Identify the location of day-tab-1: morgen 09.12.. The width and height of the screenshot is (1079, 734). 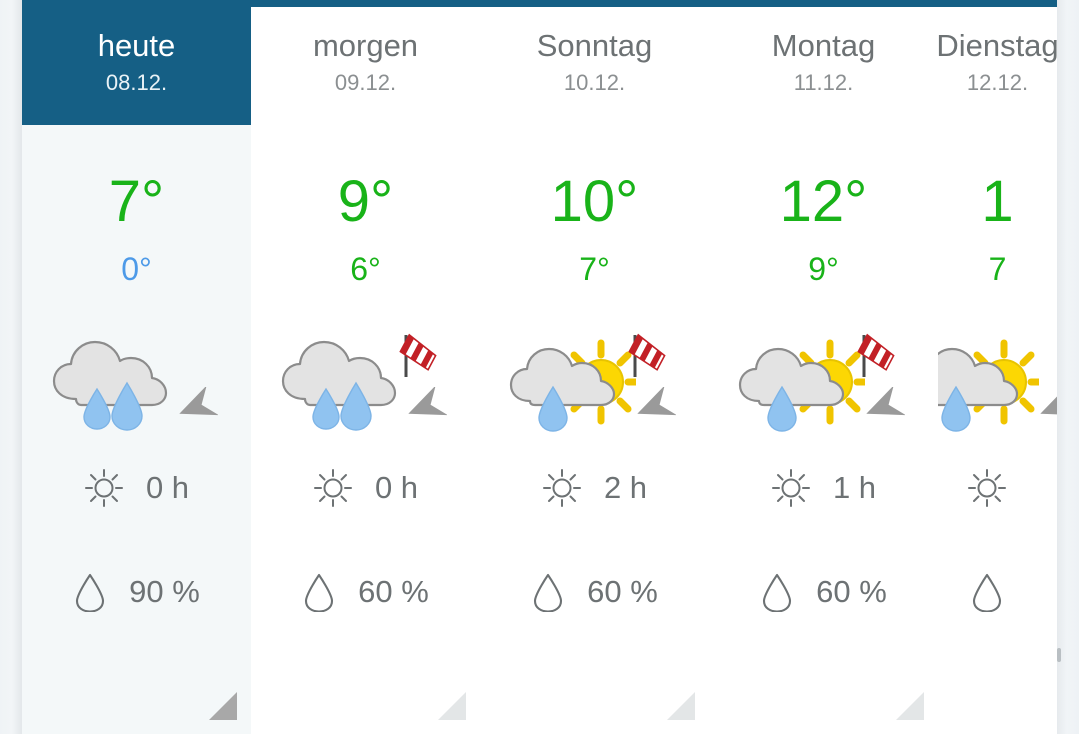
(365, 66).